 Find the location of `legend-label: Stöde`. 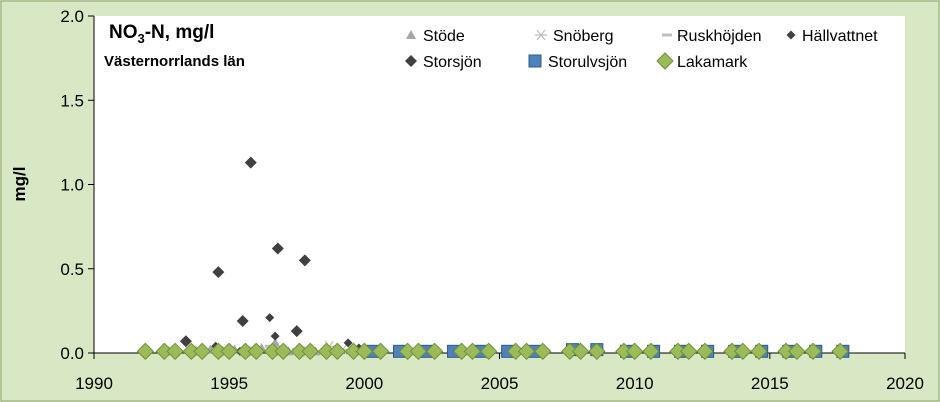

legend-label: Stöde is located at coordinates (444, 36).